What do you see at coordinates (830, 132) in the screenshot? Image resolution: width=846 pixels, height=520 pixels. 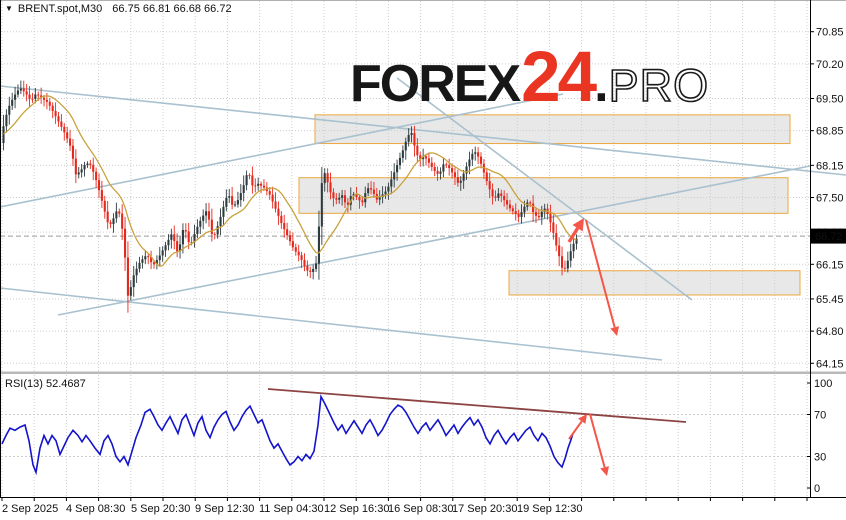 I see `price-axis-label: 68.85` at bounding box center [830, 132].